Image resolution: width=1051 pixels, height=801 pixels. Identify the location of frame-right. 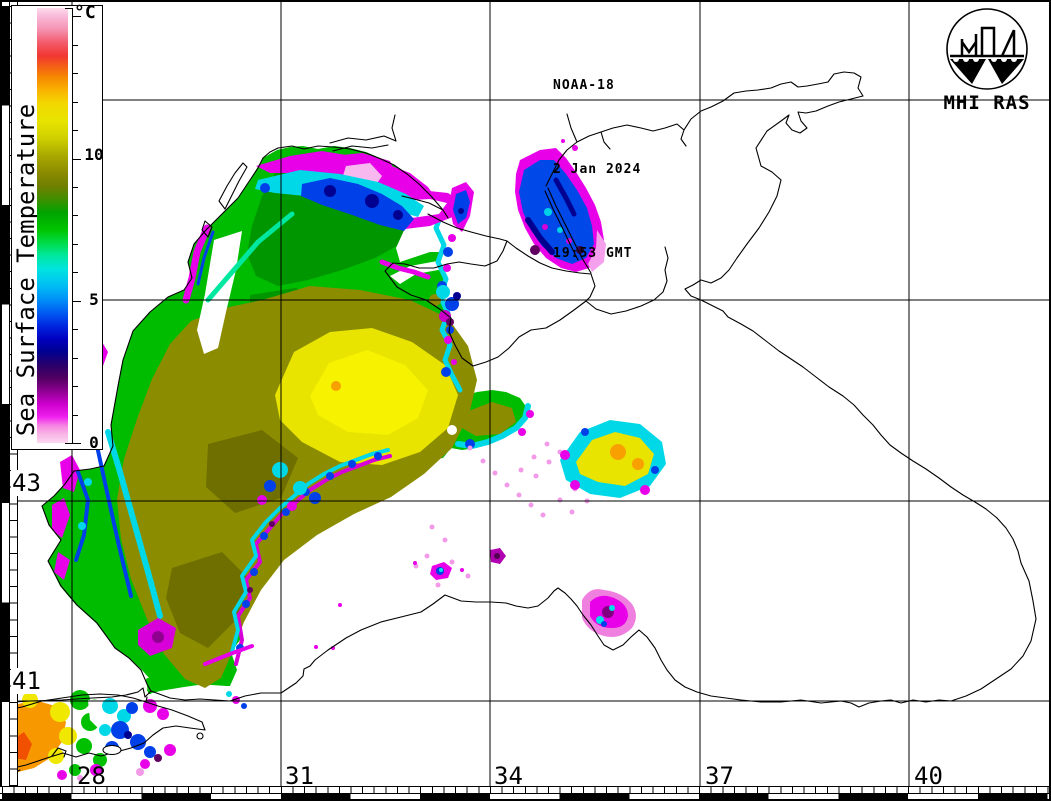
(1050, 400).